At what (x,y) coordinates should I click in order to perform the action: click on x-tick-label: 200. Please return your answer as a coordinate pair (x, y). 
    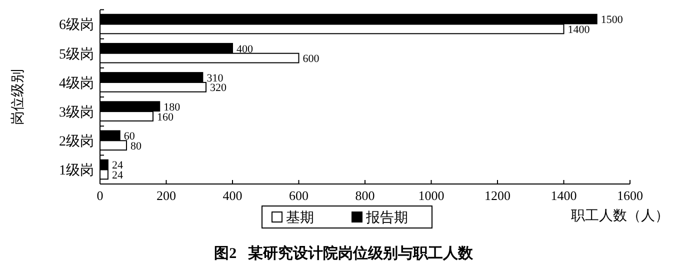
    Looking at the image, I should click on (166, 195).